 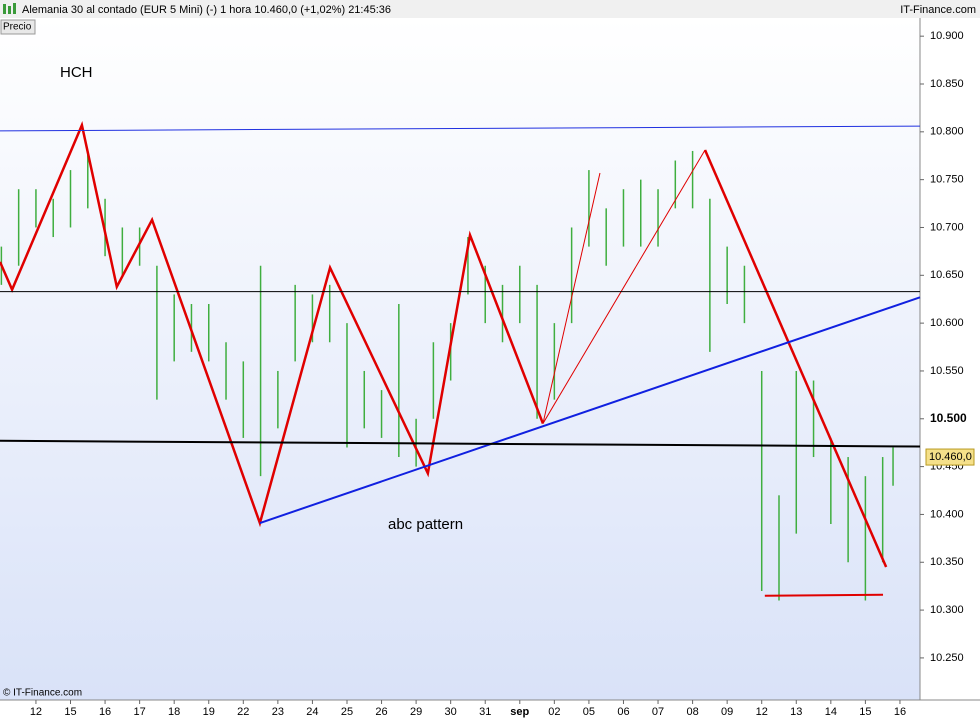 What do you see at coordinates (425, 524) in the screenshot?
I see `annotation: abc pattern` at bounding box center [425, 524].